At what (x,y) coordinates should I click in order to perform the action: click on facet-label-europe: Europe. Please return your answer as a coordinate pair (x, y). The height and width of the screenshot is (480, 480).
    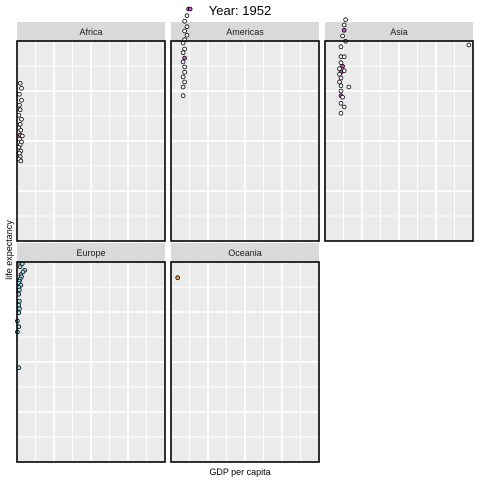
    Looking at the image, I should click on (90, 253).